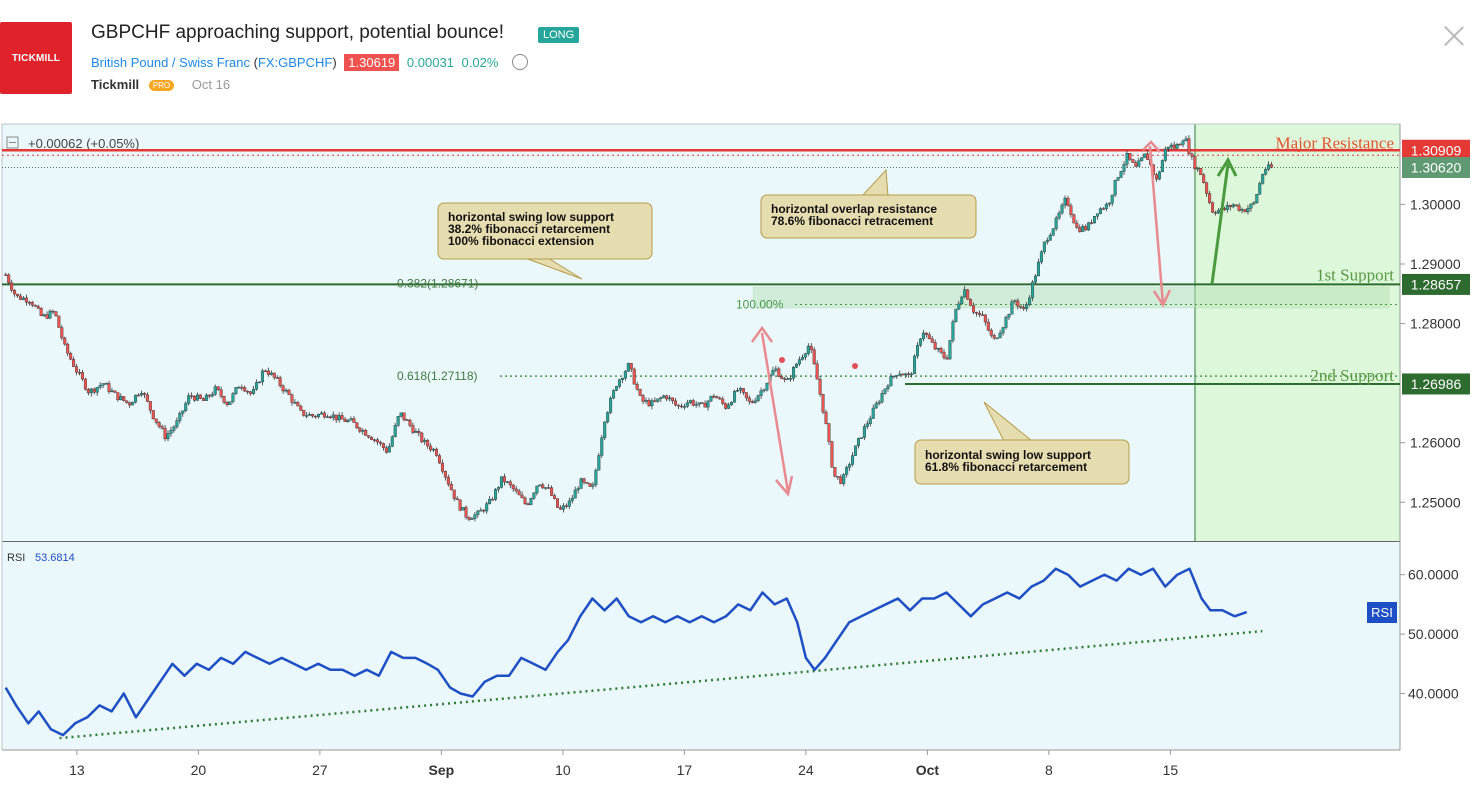 The image size is (1484, 791). What do you see at coordinates (1227, 166) in the screenshot?
I see `bounce-arrow-head` at bounding box center [1227, 166].